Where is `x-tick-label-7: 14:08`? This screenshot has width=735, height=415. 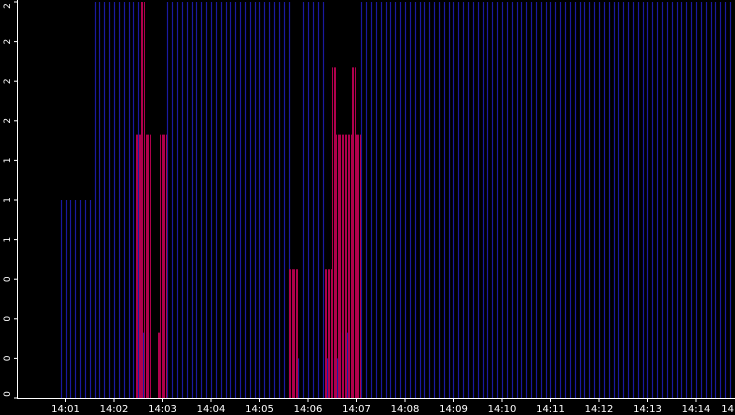
x-tick-label-7: 14:08 is located at coordinates (405, 409).